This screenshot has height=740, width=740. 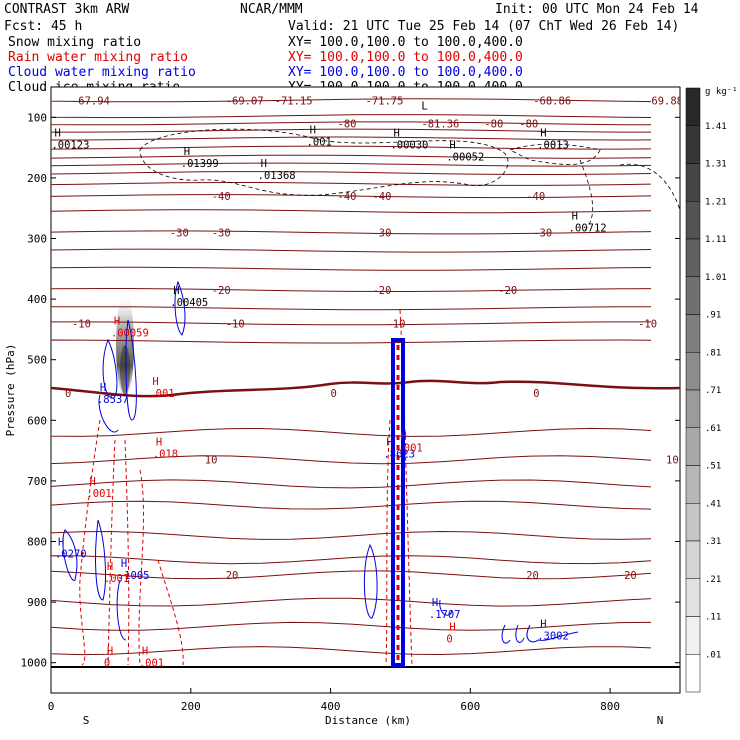 What do you see at coordinates (713, 618) in the screenshot?
I see `colorbar-label: .11` at bounding box center [713, 618].